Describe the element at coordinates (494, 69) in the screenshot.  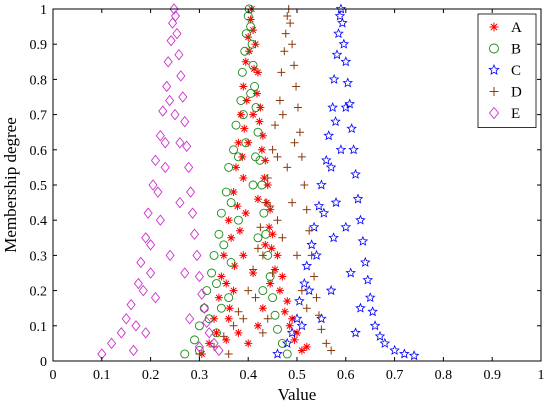
I see `legend-marker-C` at that location.